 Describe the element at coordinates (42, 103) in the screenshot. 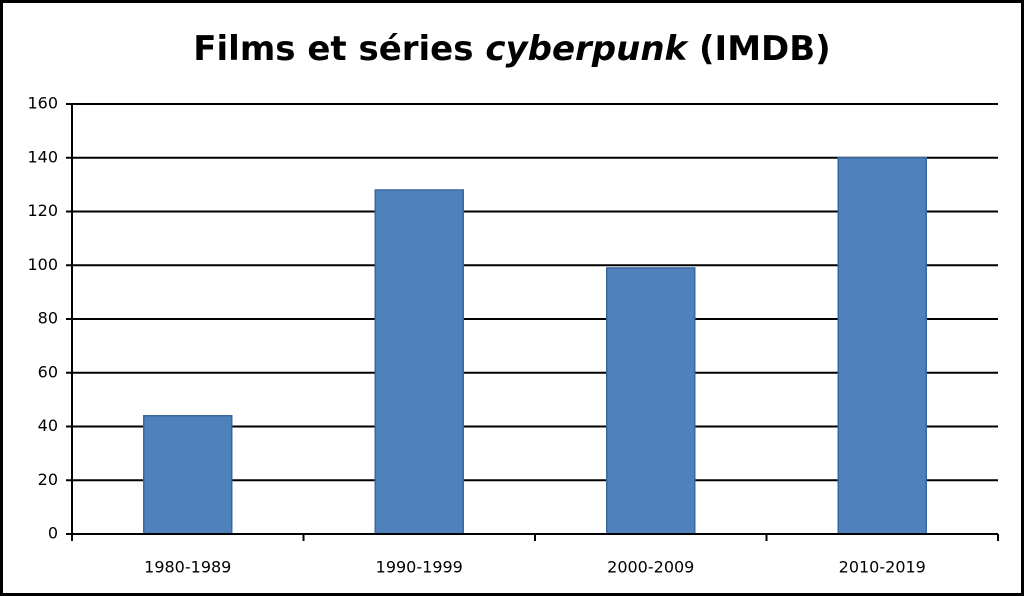

I see `y-tick-label: 160` at that location.